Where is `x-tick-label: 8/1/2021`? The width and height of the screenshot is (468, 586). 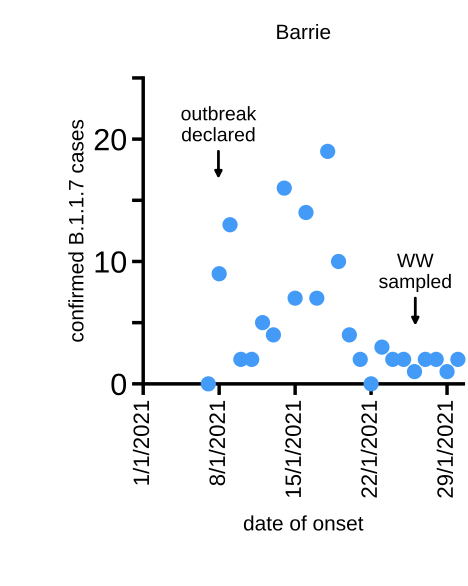
x-tick-label: 8/1/2021 is located at coordinates (217, 443).